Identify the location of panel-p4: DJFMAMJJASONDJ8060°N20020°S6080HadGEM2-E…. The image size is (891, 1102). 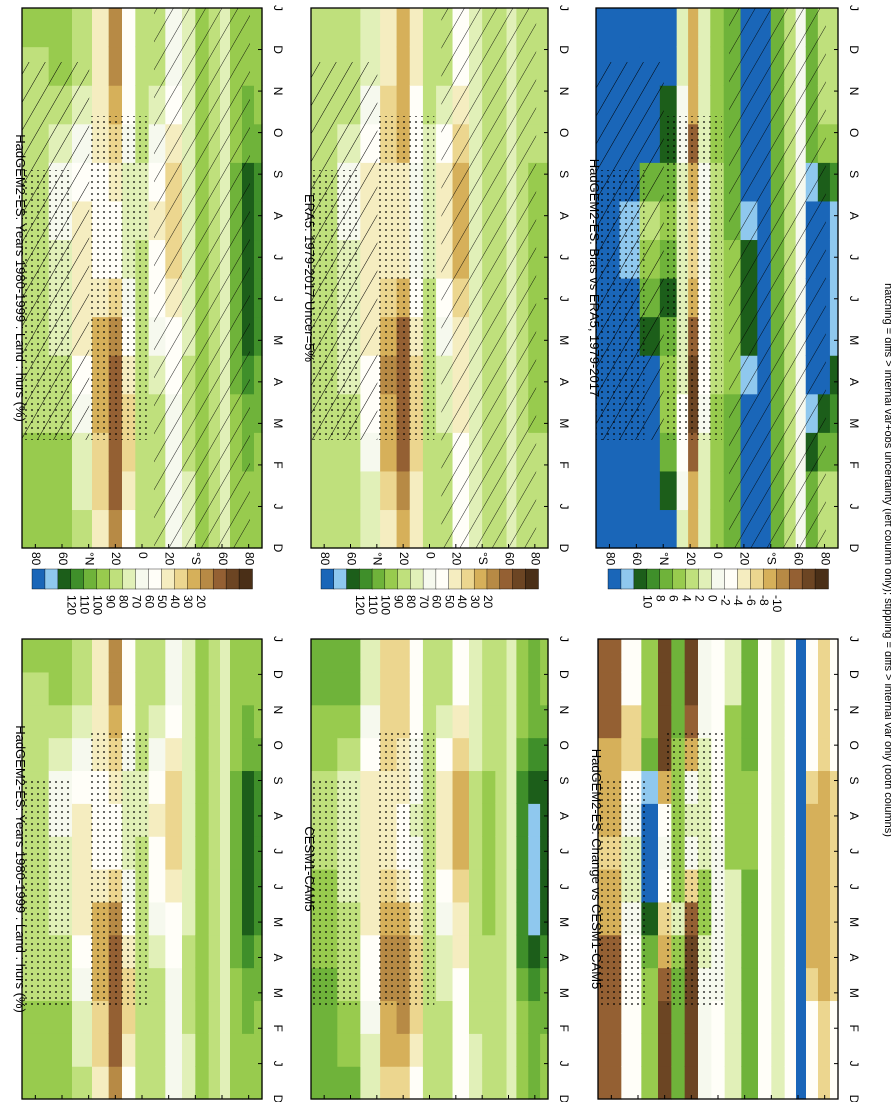
(149, 835).